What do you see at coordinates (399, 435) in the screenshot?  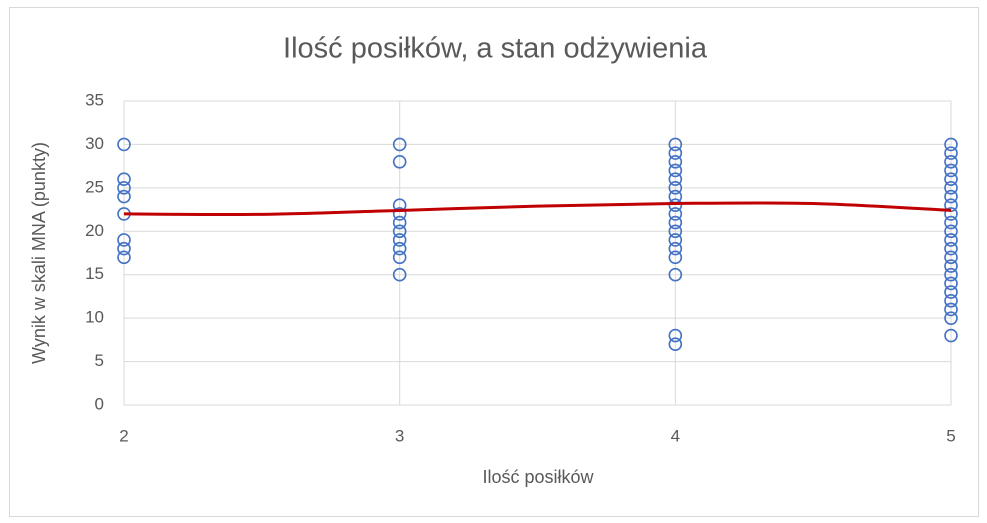 I see `x-tick-label: 3` at bounding box center [399, 435].